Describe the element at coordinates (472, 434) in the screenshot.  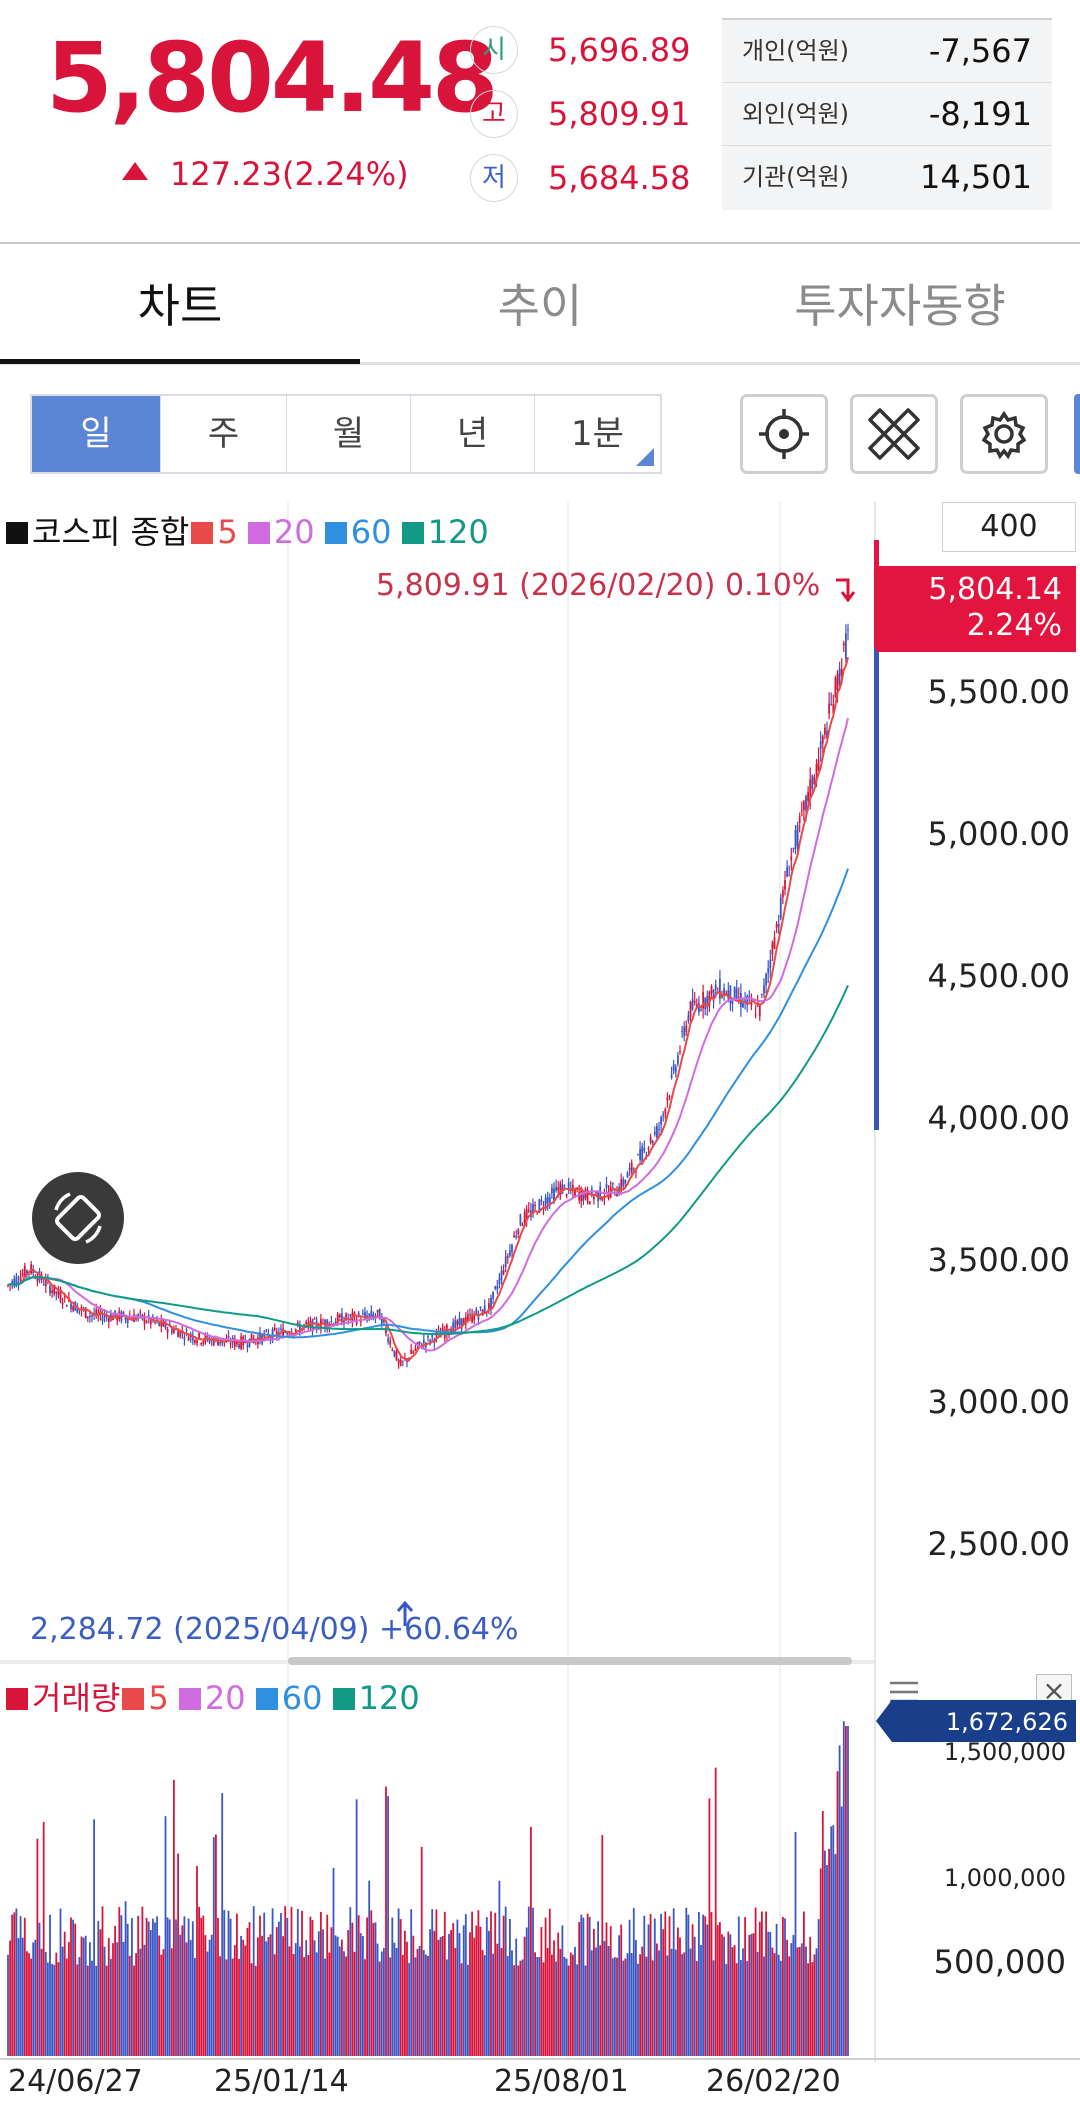
I see `period-year-button: 년` at that location.